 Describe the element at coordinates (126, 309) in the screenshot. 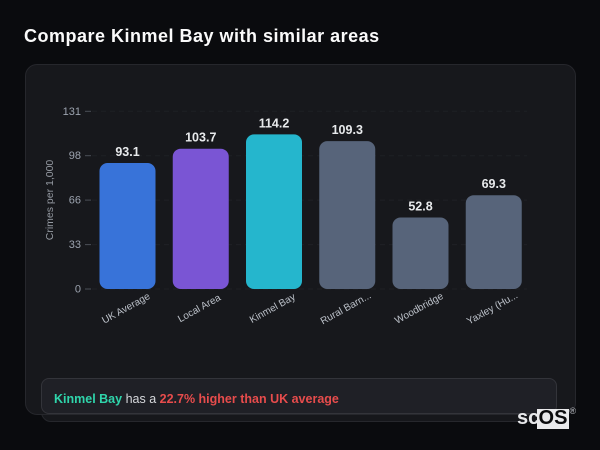

I see `svg-text: UK Average` at that location.